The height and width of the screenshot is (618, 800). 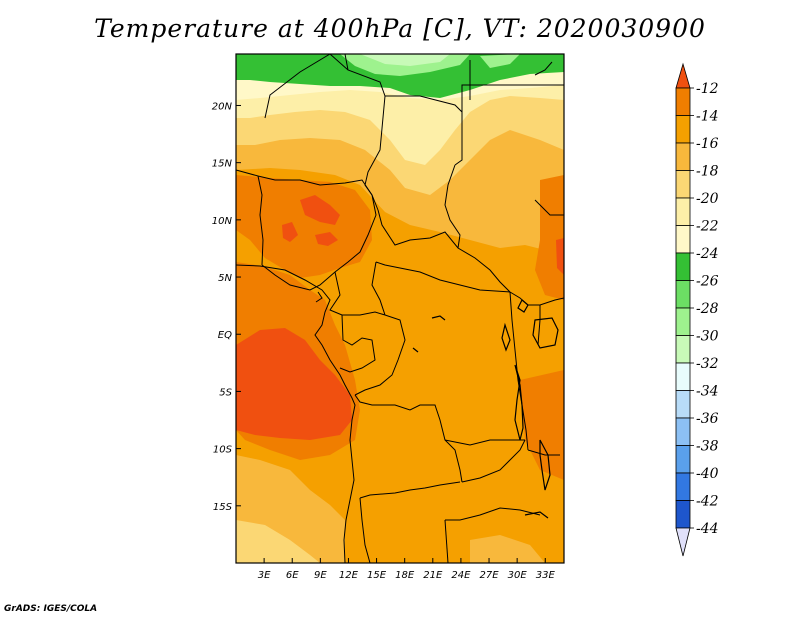 What do you see at coordinates (707, 392) in the screenshot?
I see `colorbar-label: -34` at bounding box center [707, 392].